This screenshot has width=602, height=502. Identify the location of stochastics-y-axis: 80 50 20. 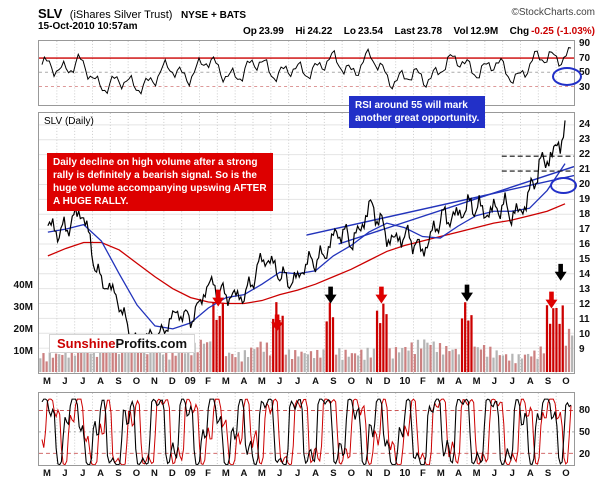
(590, 429).